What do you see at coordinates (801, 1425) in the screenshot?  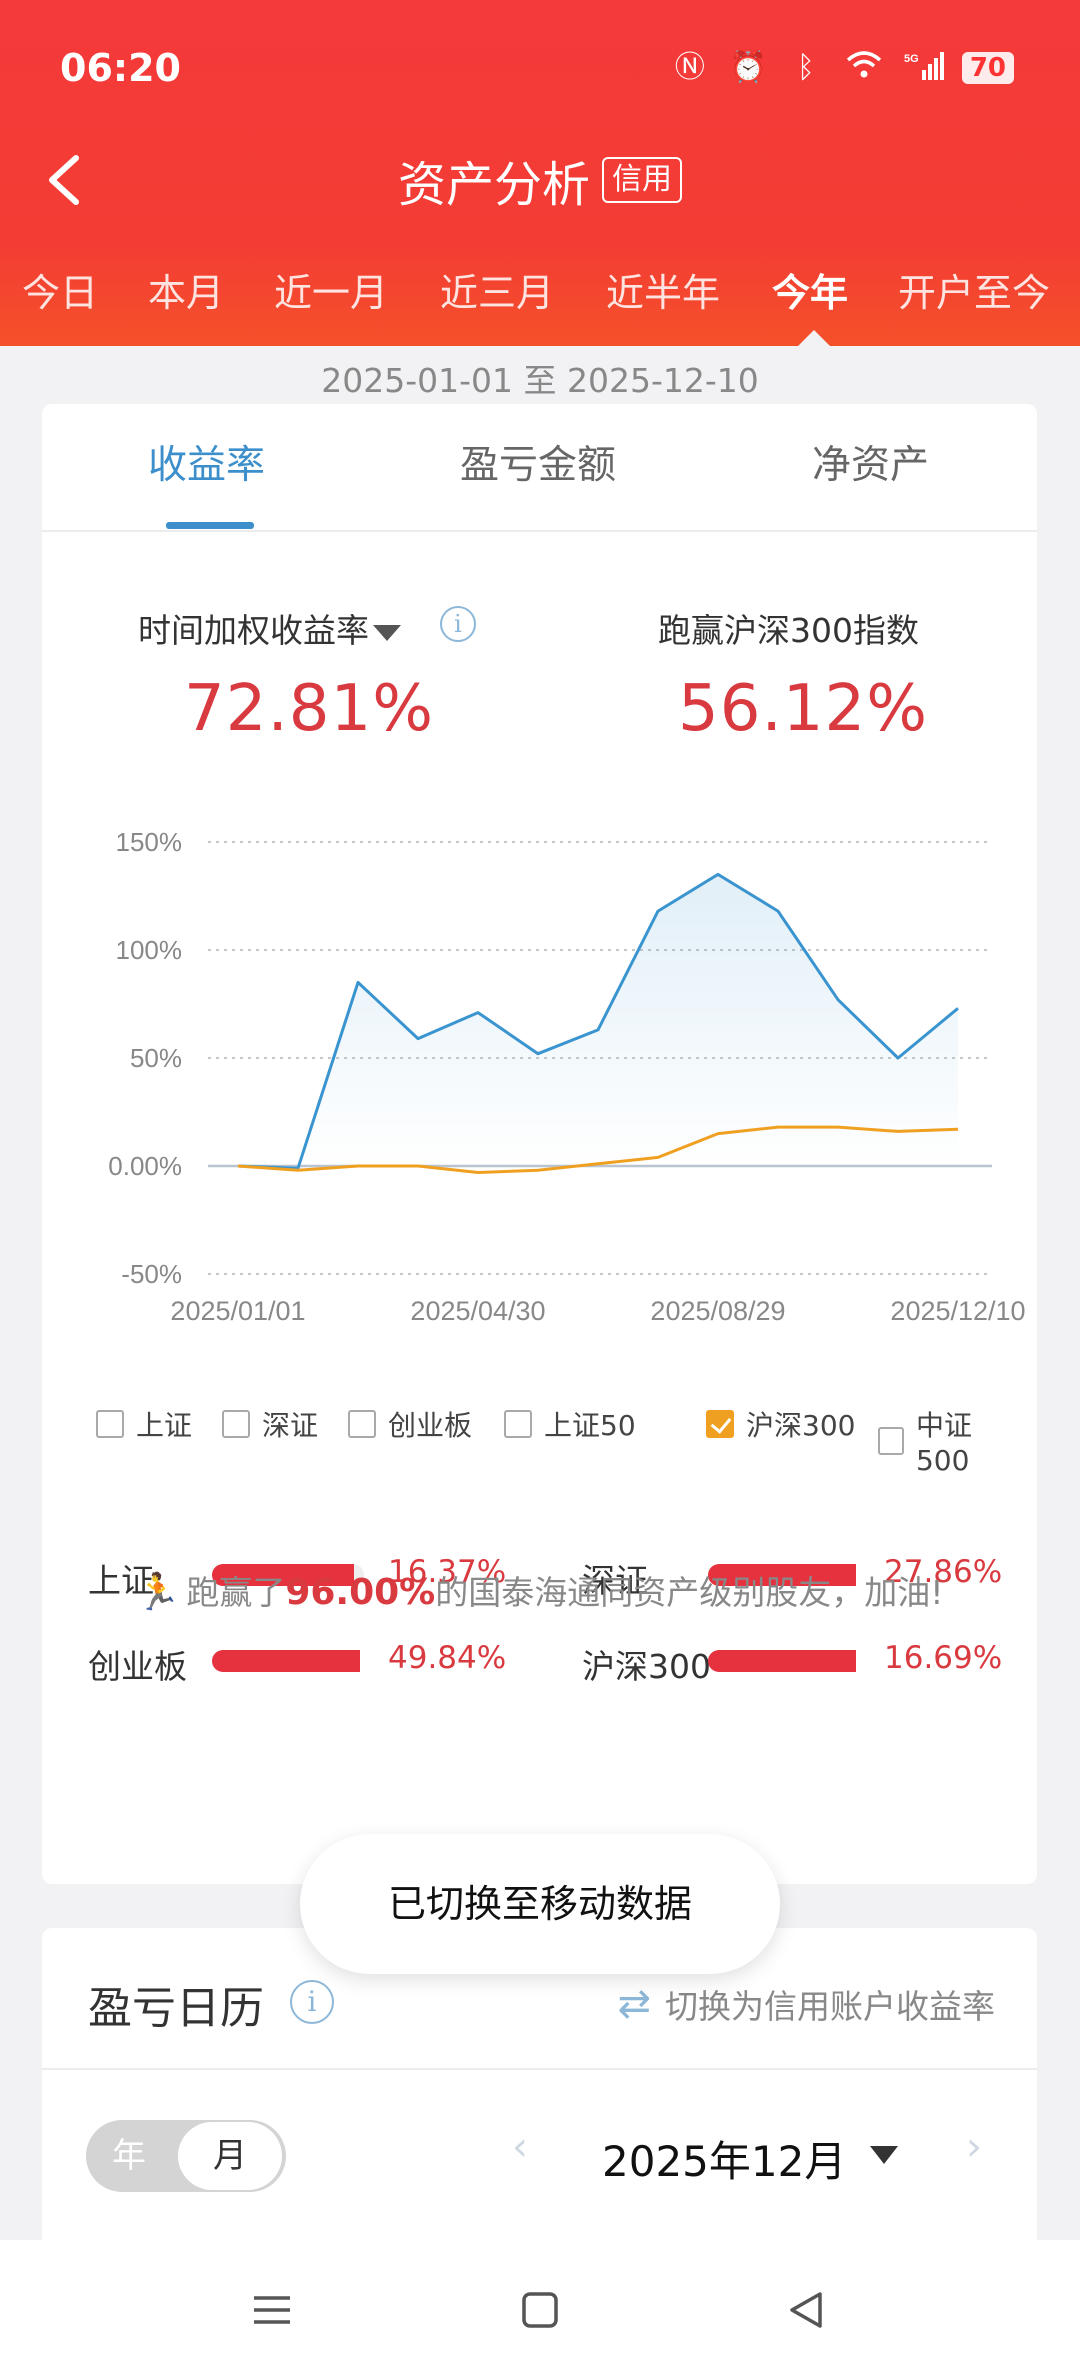 I see `legend-label: 沪深300` at bounding box center [801, 1425].